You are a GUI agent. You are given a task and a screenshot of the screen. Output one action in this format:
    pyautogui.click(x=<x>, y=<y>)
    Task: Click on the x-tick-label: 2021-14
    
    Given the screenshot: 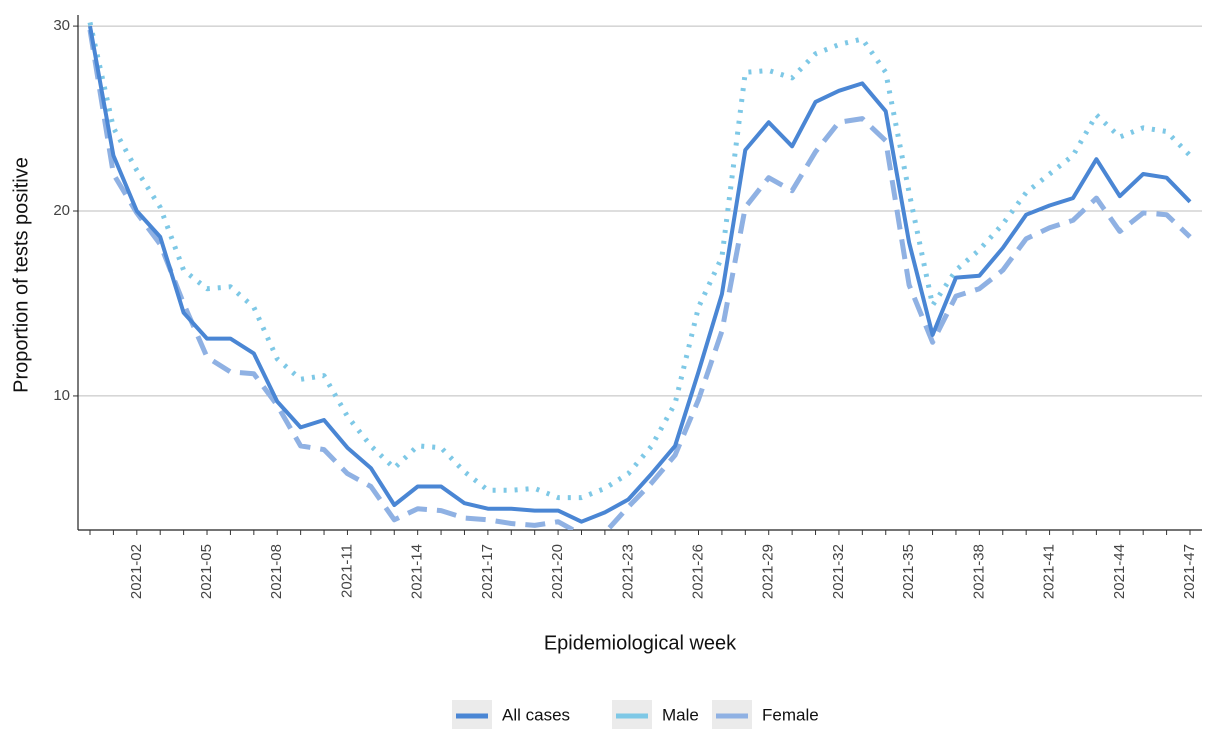 What is the action you would take?
    pyautogui.click(x=417, y=571)
    